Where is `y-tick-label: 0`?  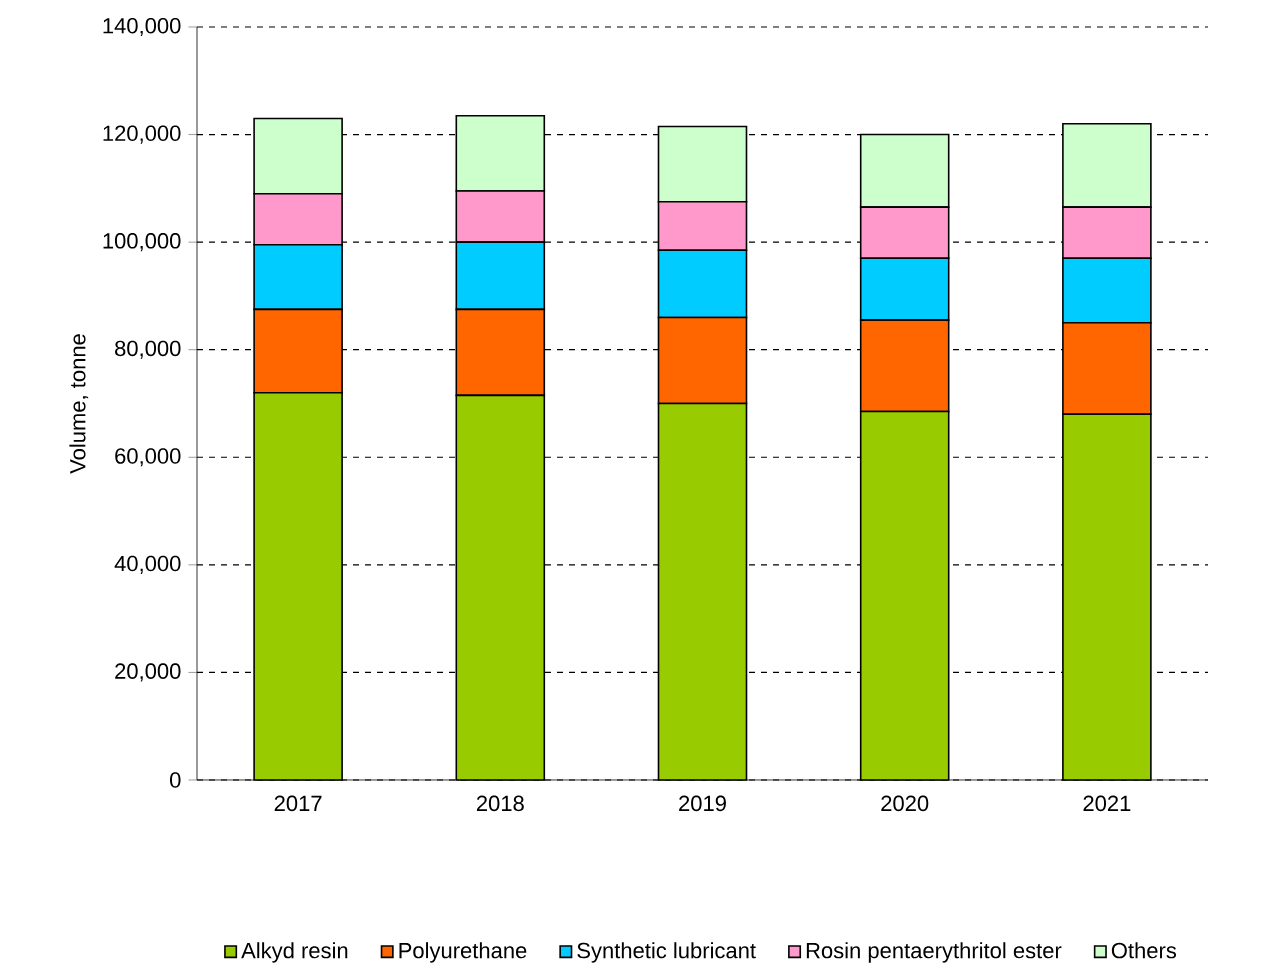
y-tick-label: 0 is located at coordinates (175, 780).